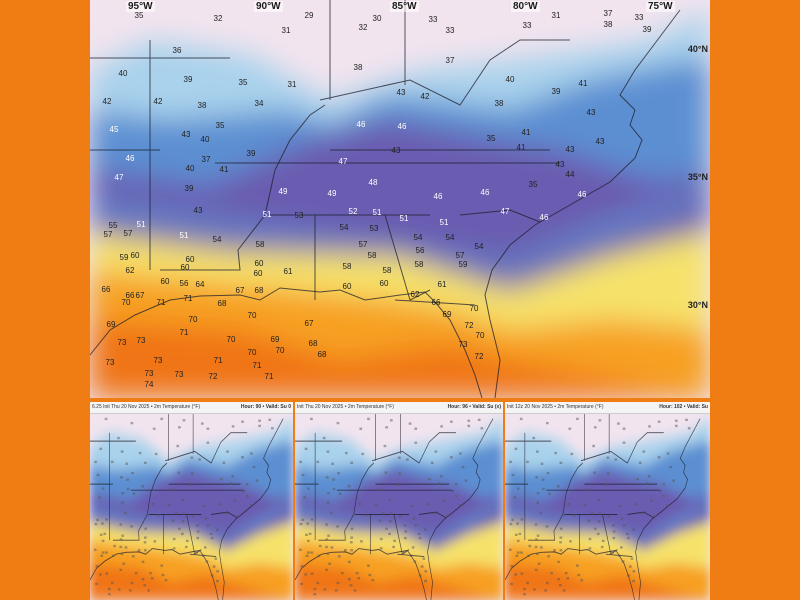 This screenshot has height=600, width=800. I want to click on panel-hour: Hour: 96 • Valid: Su (x), so click(474, 407).